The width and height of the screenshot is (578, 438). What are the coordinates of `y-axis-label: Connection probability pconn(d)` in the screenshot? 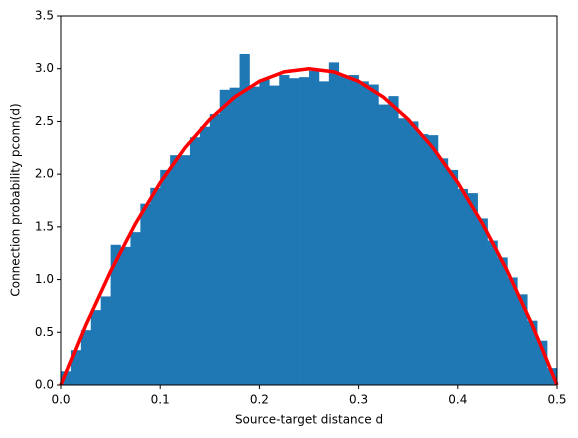 It's located at (16, 199).